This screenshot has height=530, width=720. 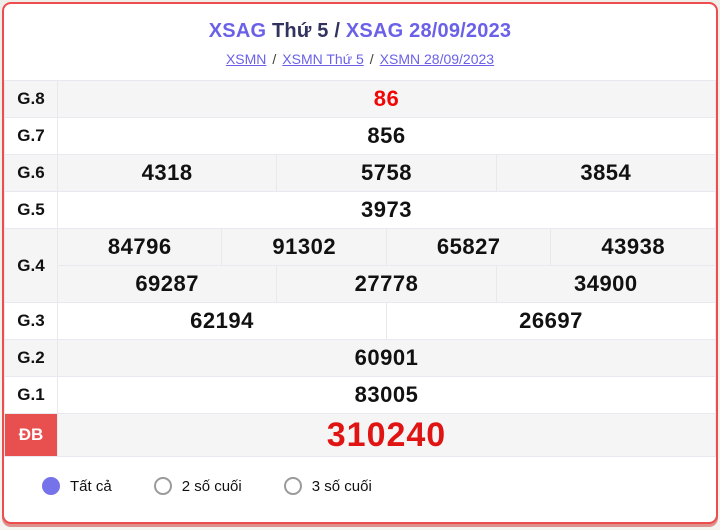 I want to click on title-weekday: Thứ 5 /, so click(x=309, y=31).